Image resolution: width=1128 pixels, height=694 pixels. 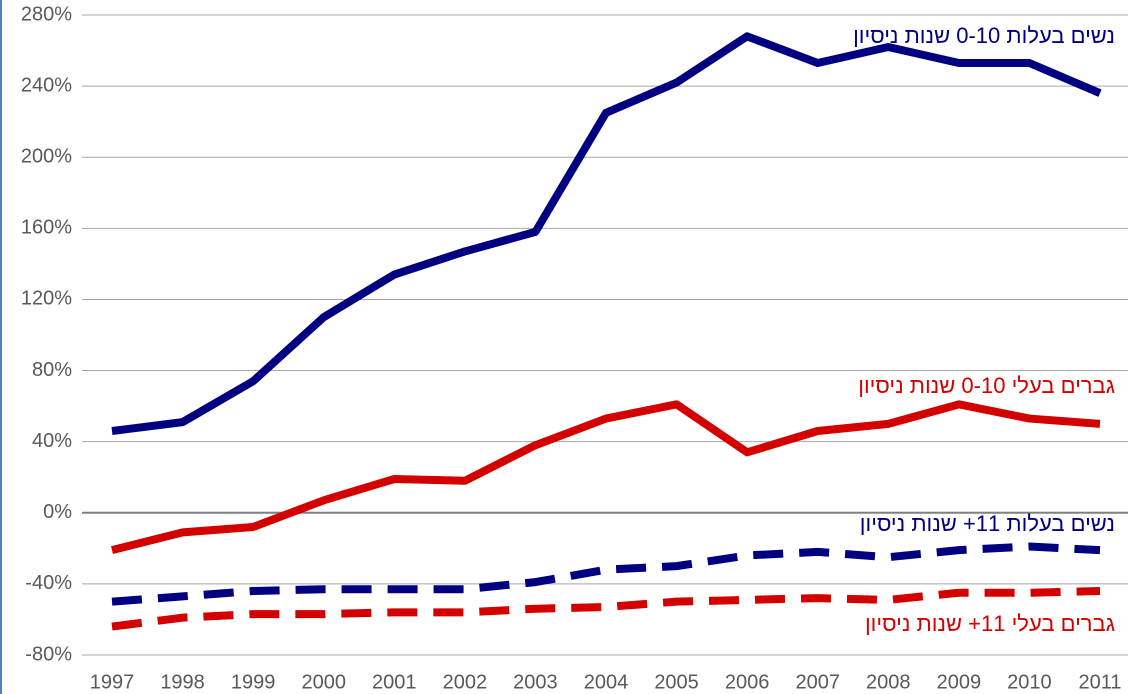 What do you see at coordinates (394, 682) in the screenshot?
I see `x-tick-label: 2001` at bounding box center [394, 682].